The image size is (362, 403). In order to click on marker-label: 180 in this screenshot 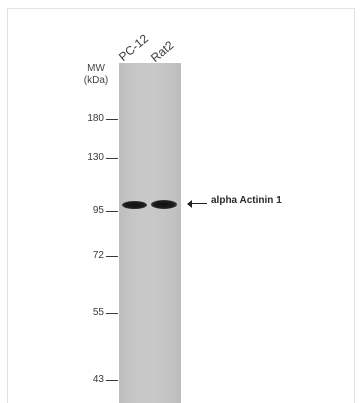, I will do `click(95, 118)`.